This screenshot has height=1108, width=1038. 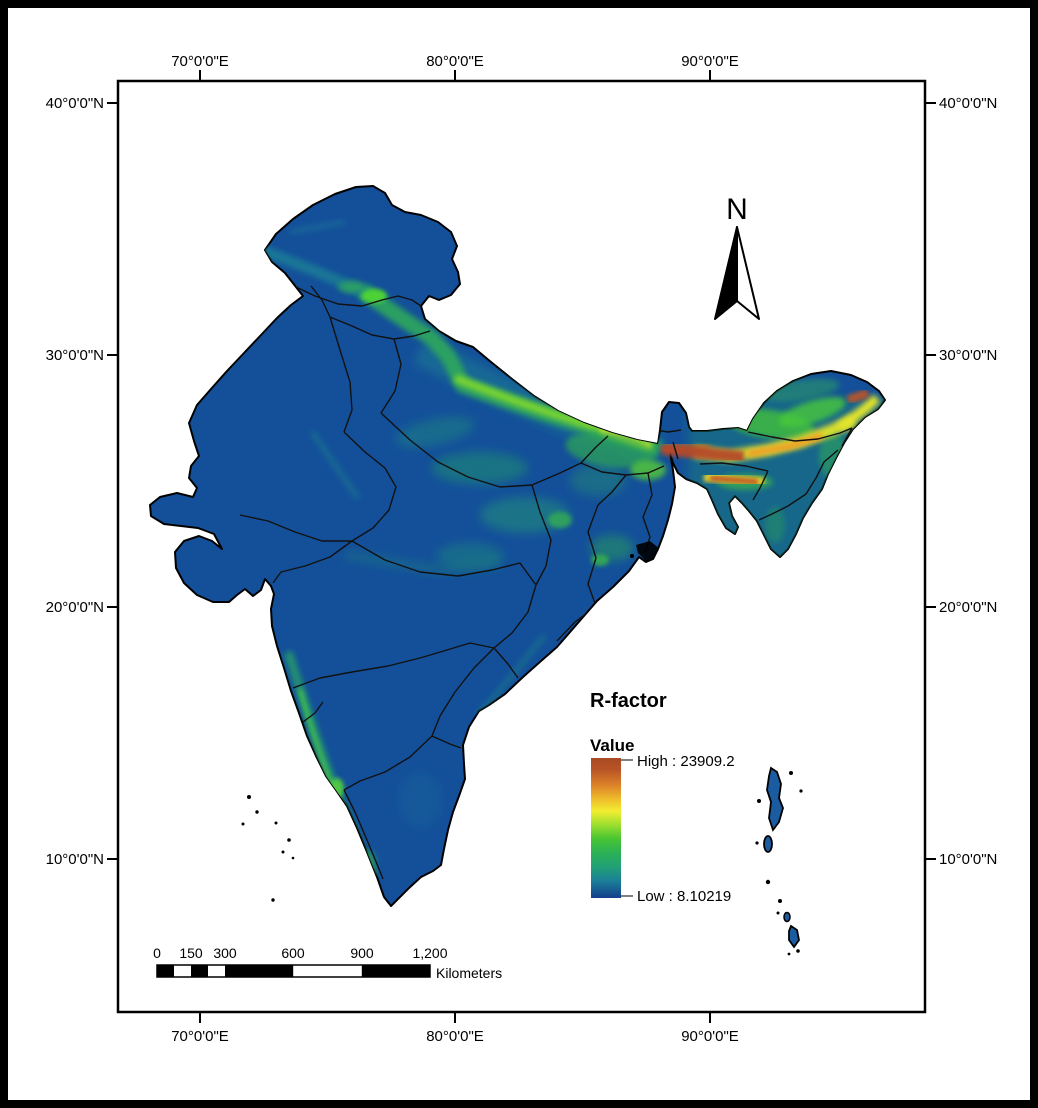 What do you see at coordinates (362, 953) in the screenshot?
I see `scalebar-tick-900: 900` at bounding box center [362, 953].